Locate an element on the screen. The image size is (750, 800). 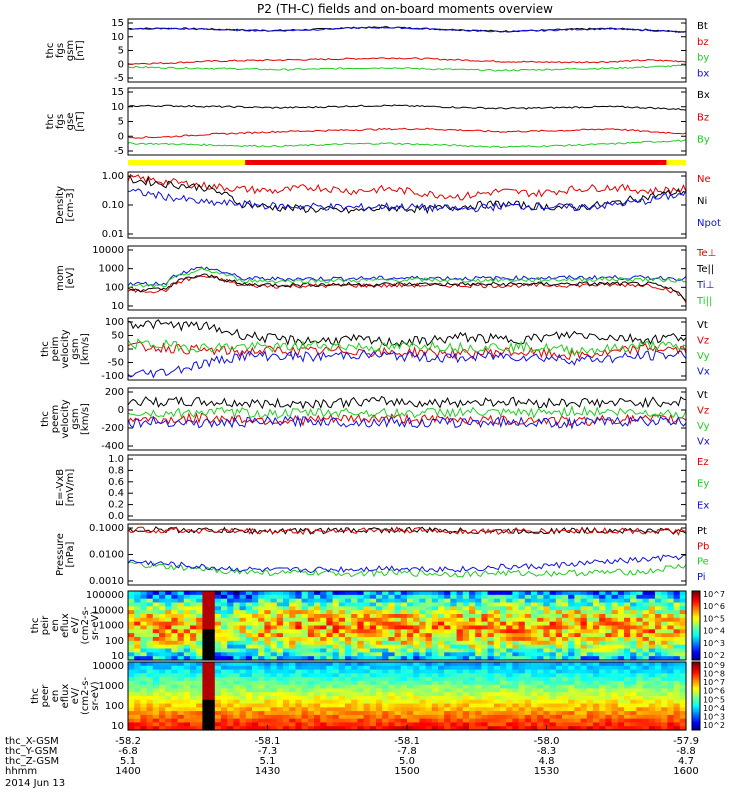
legend-bx: Bx is located at coordinates (703, 95).